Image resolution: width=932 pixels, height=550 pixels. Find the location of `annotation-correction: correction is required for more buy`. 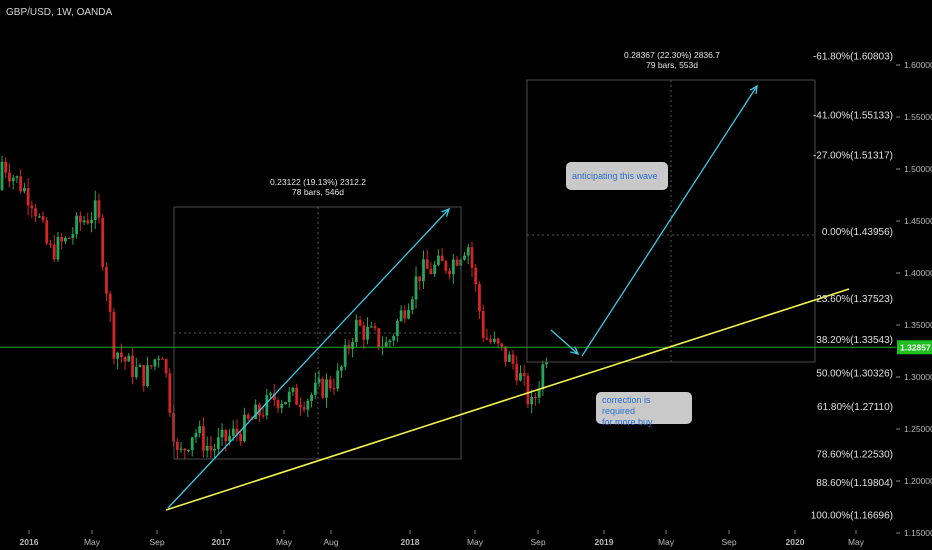

annotation-correction: correction is required for more buy is located at coordinates (644, 409).